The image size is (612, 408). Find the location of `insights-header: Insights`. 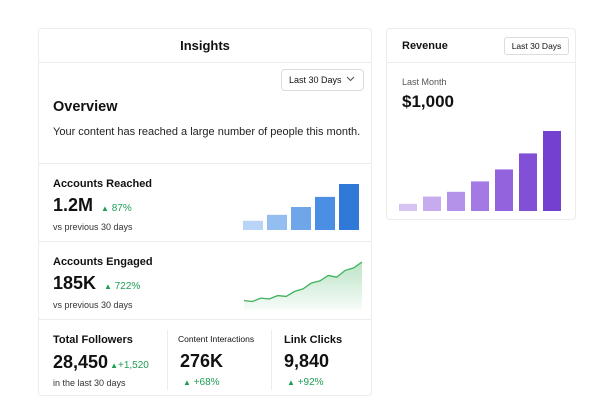

insights-header: Insights is located at coordinates (205, 46).